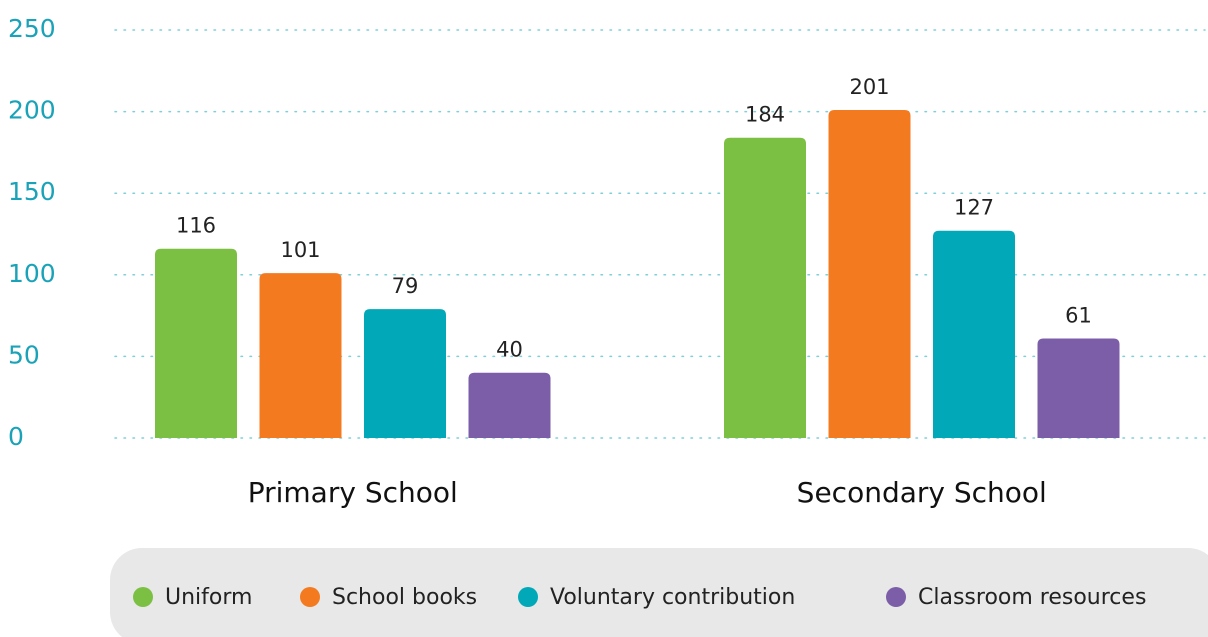 Image resolution: width=1208 pixels, height=637 pixels. What do you see at coordinates (32, 110) in the screenshot?
I see `y-tick-label: 200` at bounding box center [32, 110].